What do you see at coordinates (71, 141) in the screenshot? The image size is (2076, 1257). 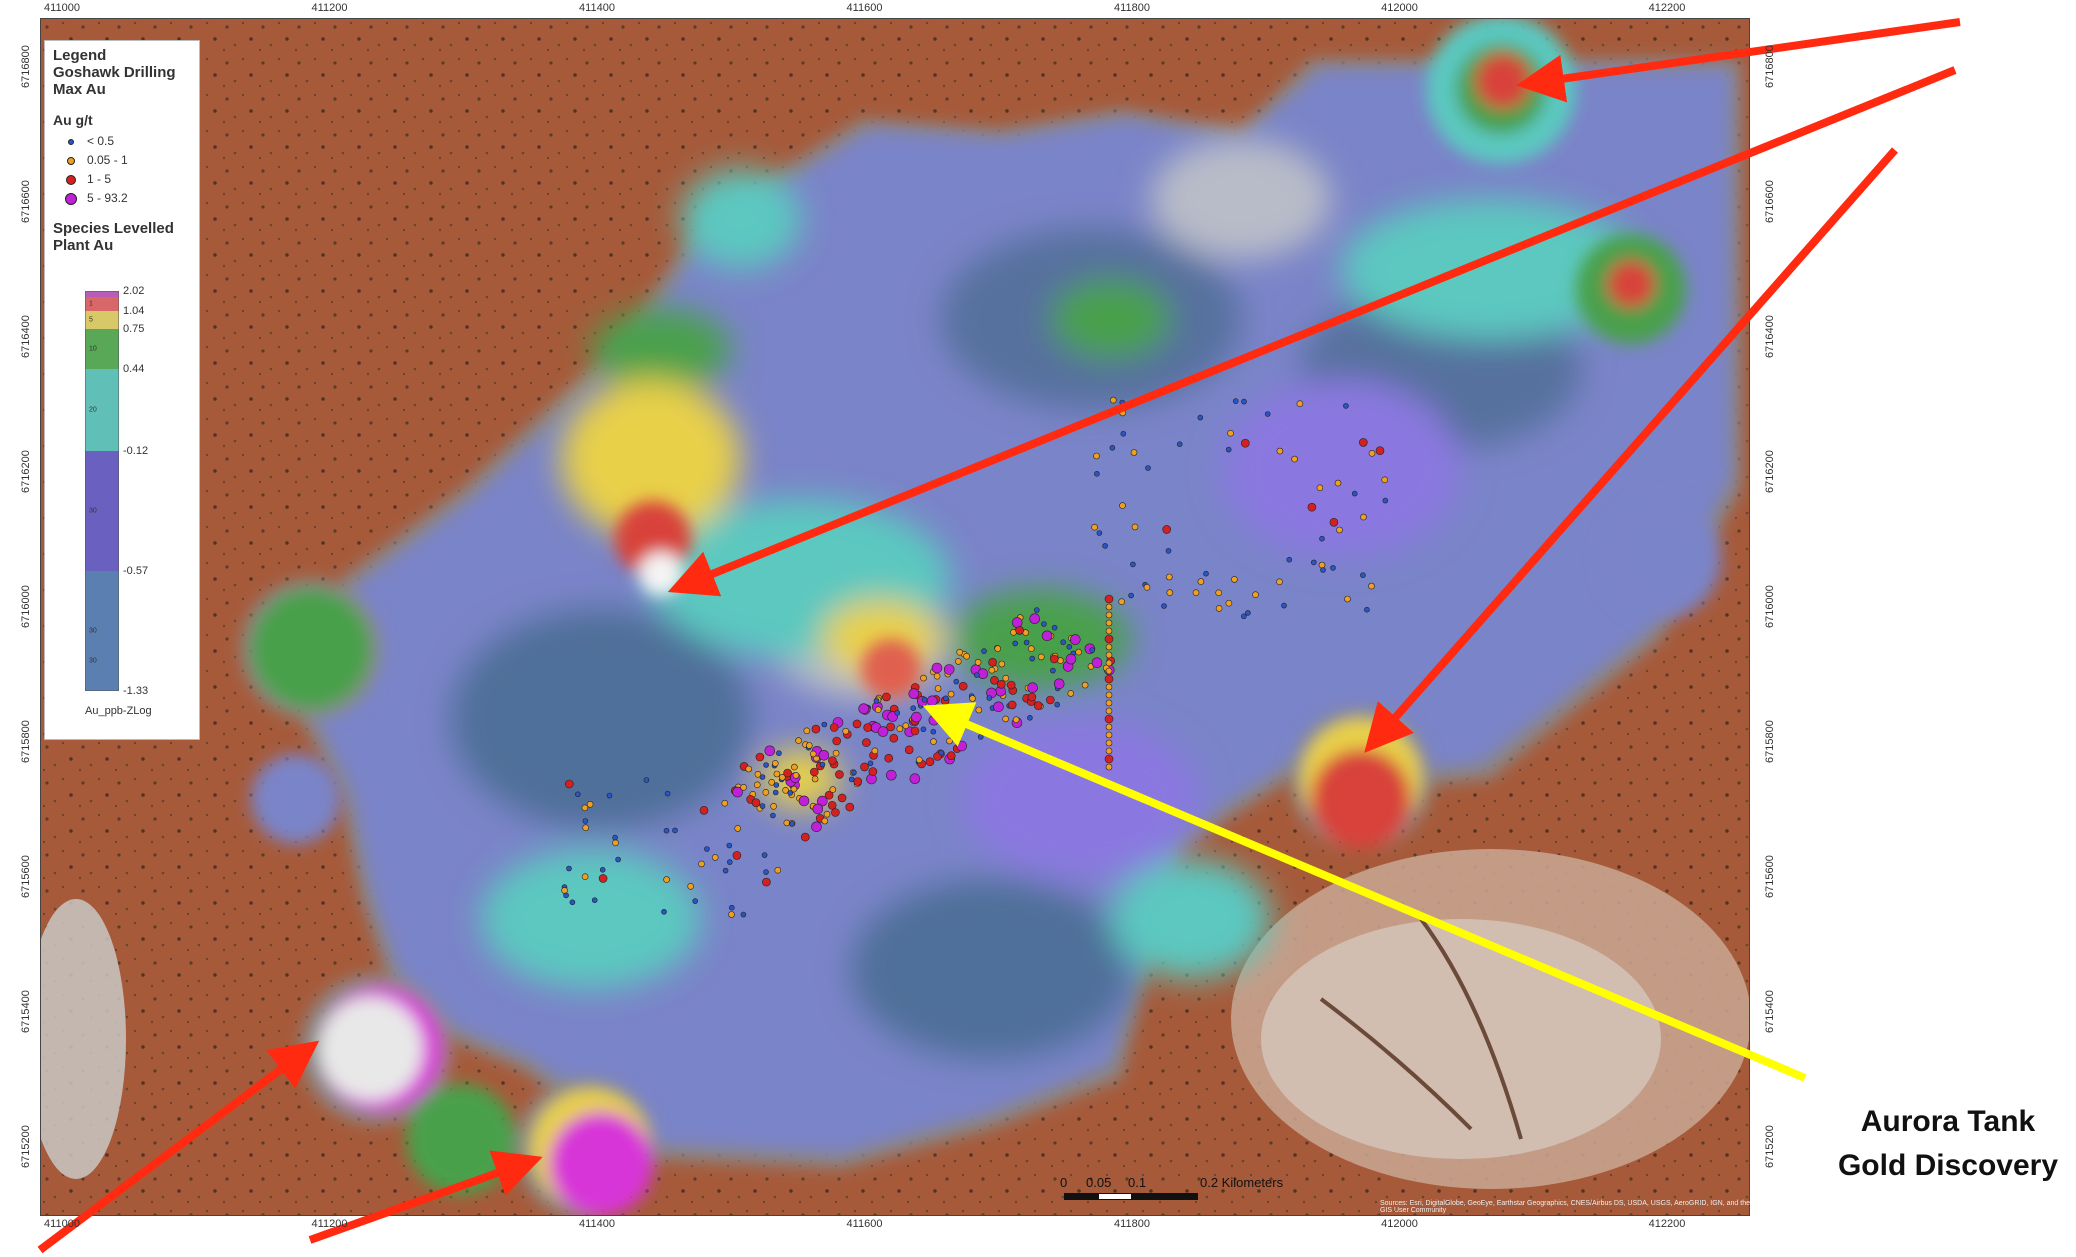 I see `drill-class-dot` at bounding box center [71, 141].